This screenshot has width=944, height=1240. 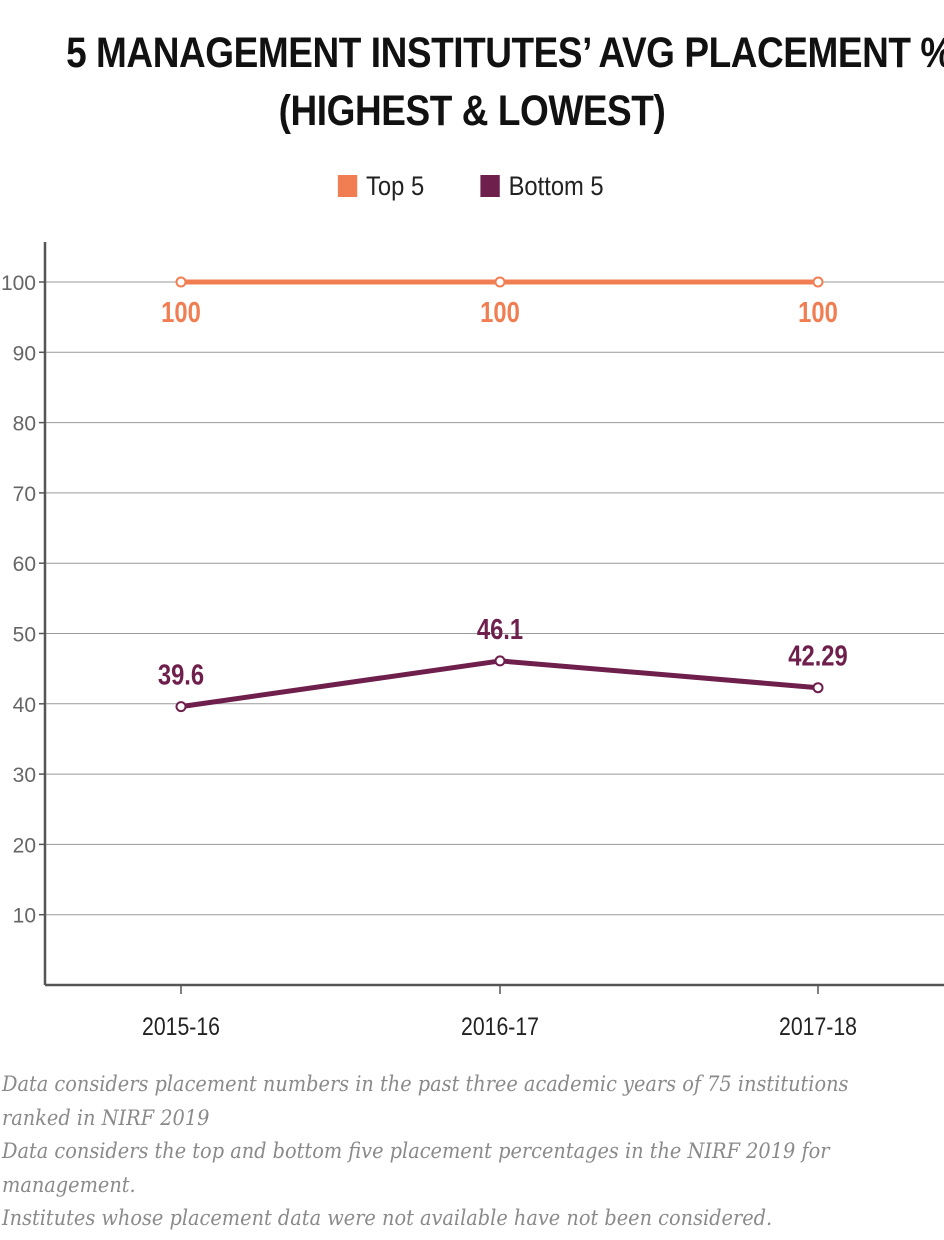 What do you see at coordinates (500, 1026) in the screenshot?
I see `x-tick-label: 2016-17` at bounding box center [500, 1026].